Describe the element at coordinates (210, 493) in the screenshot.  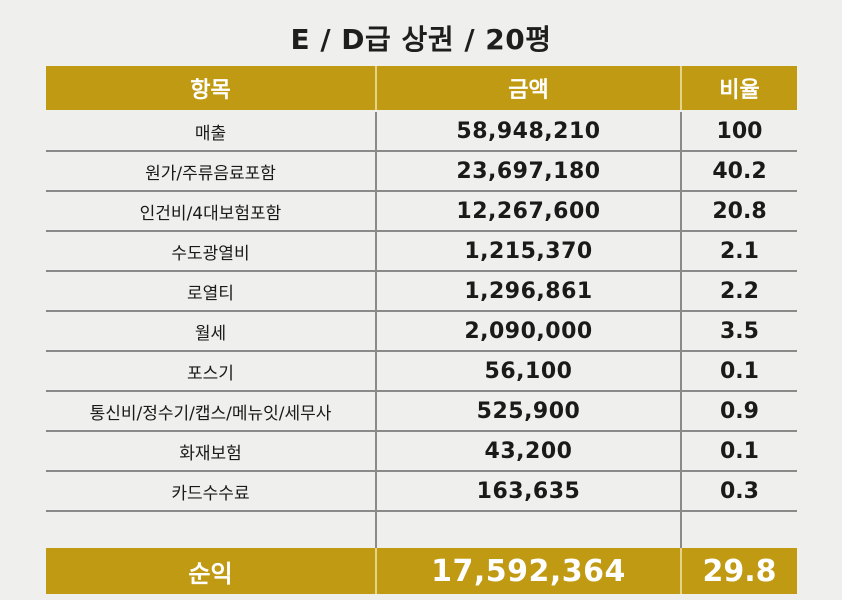
I see `row-item: 카드수수료` at that location.